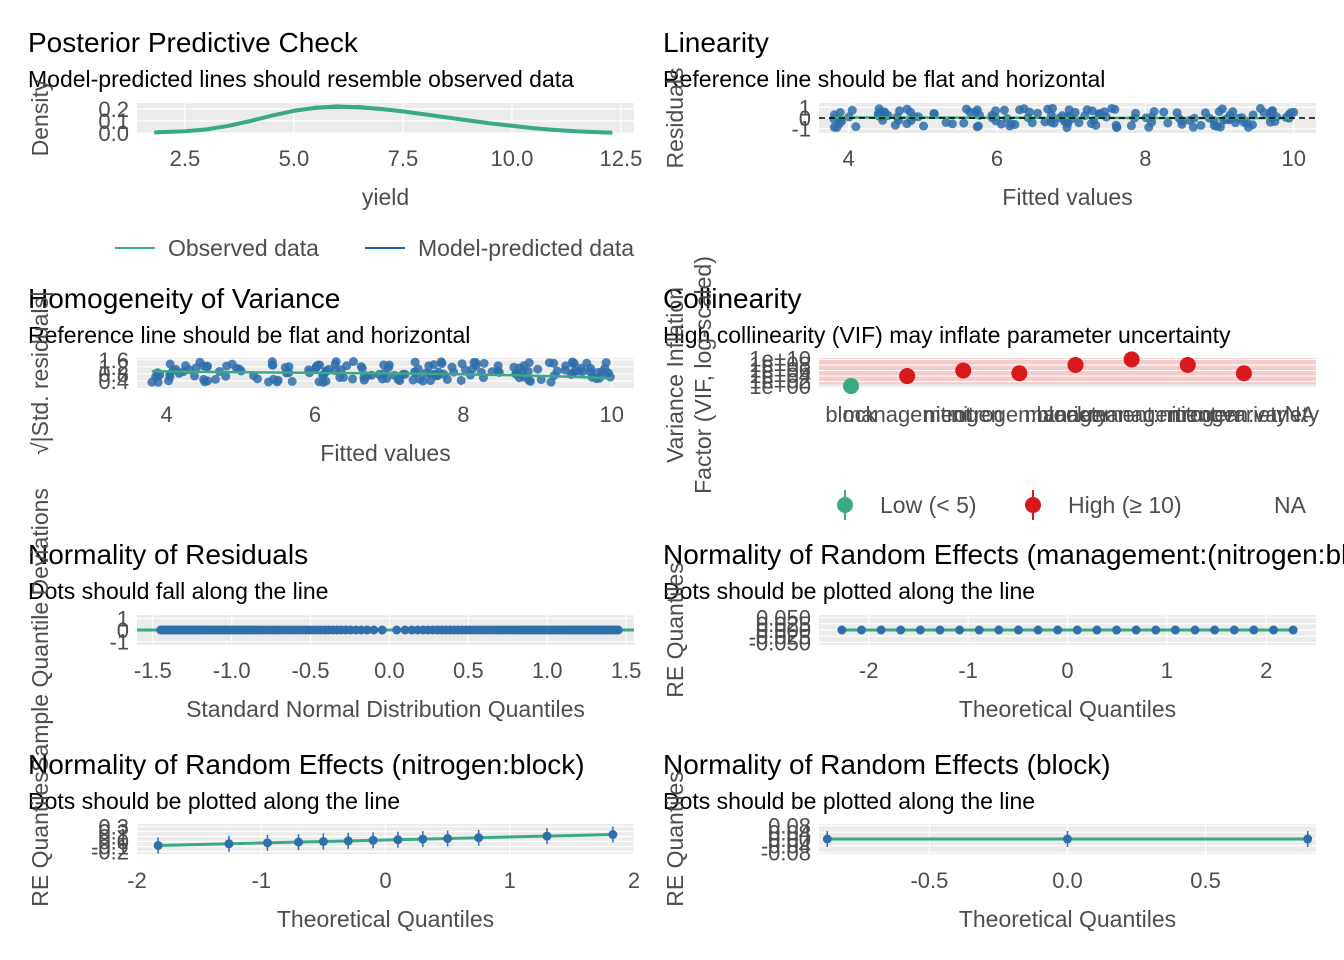 Image resolution: width=1344 pixels, height=960 pixels. What do you see at coordinates (780, 358) in the screenshot?
I see `y-tick-label: 1e+10` at bounding box center [780, 358].